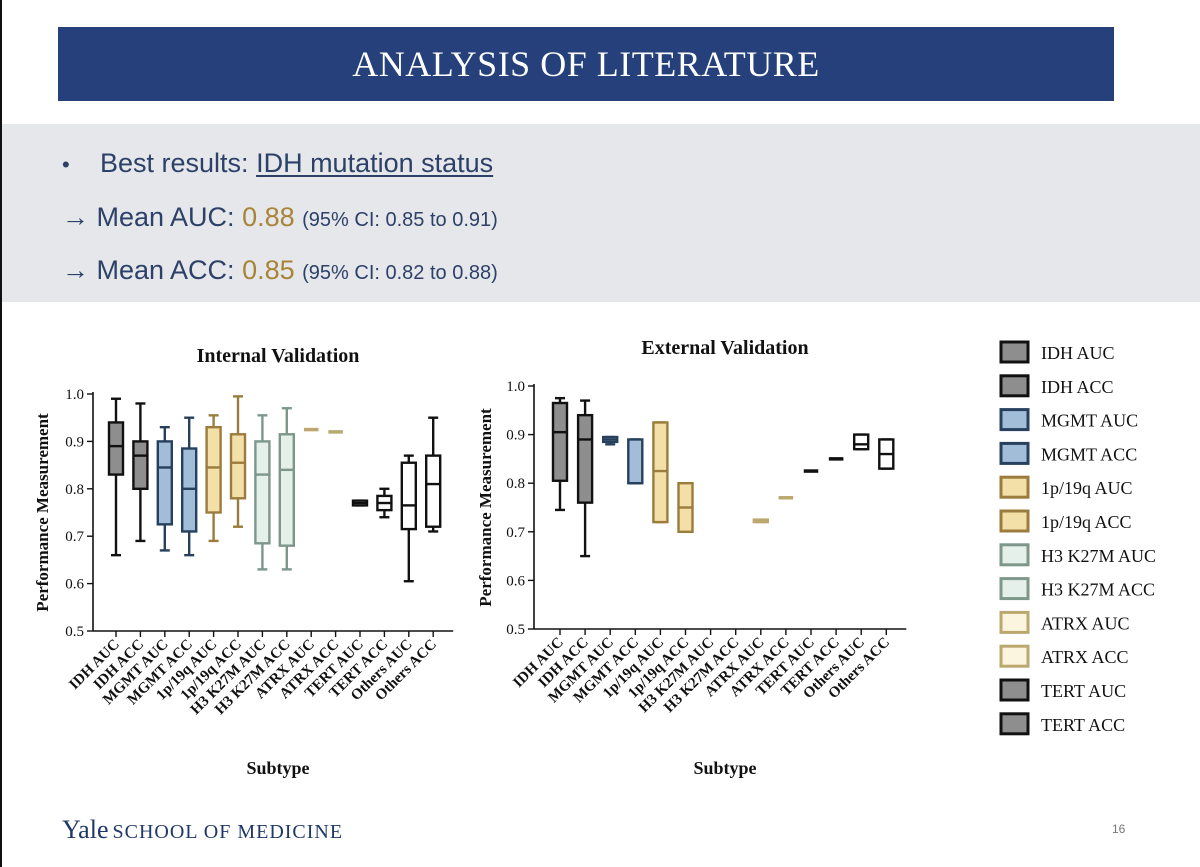 This screenshot has height=867, width=1200. I want to click on legend-label: MGMT ACC, so click(1089, 454).